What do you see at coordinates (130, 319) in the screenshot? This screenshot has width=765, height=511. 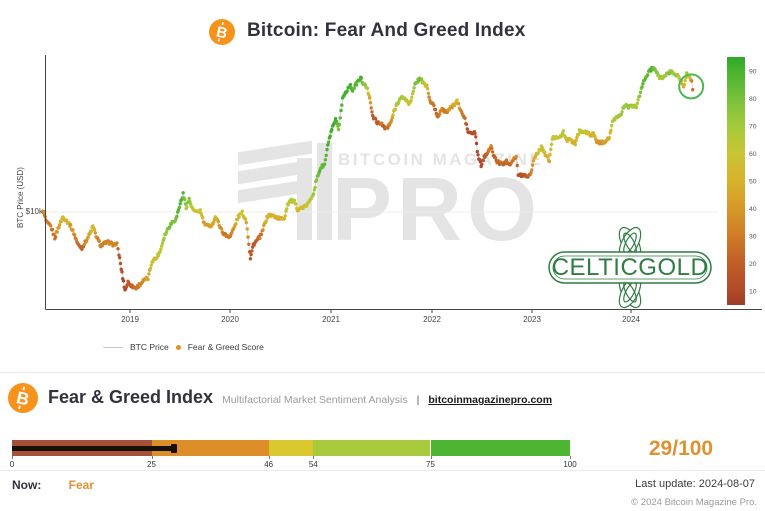 I see `x-tick-2019: 2019` at bounding box center [130, 319].